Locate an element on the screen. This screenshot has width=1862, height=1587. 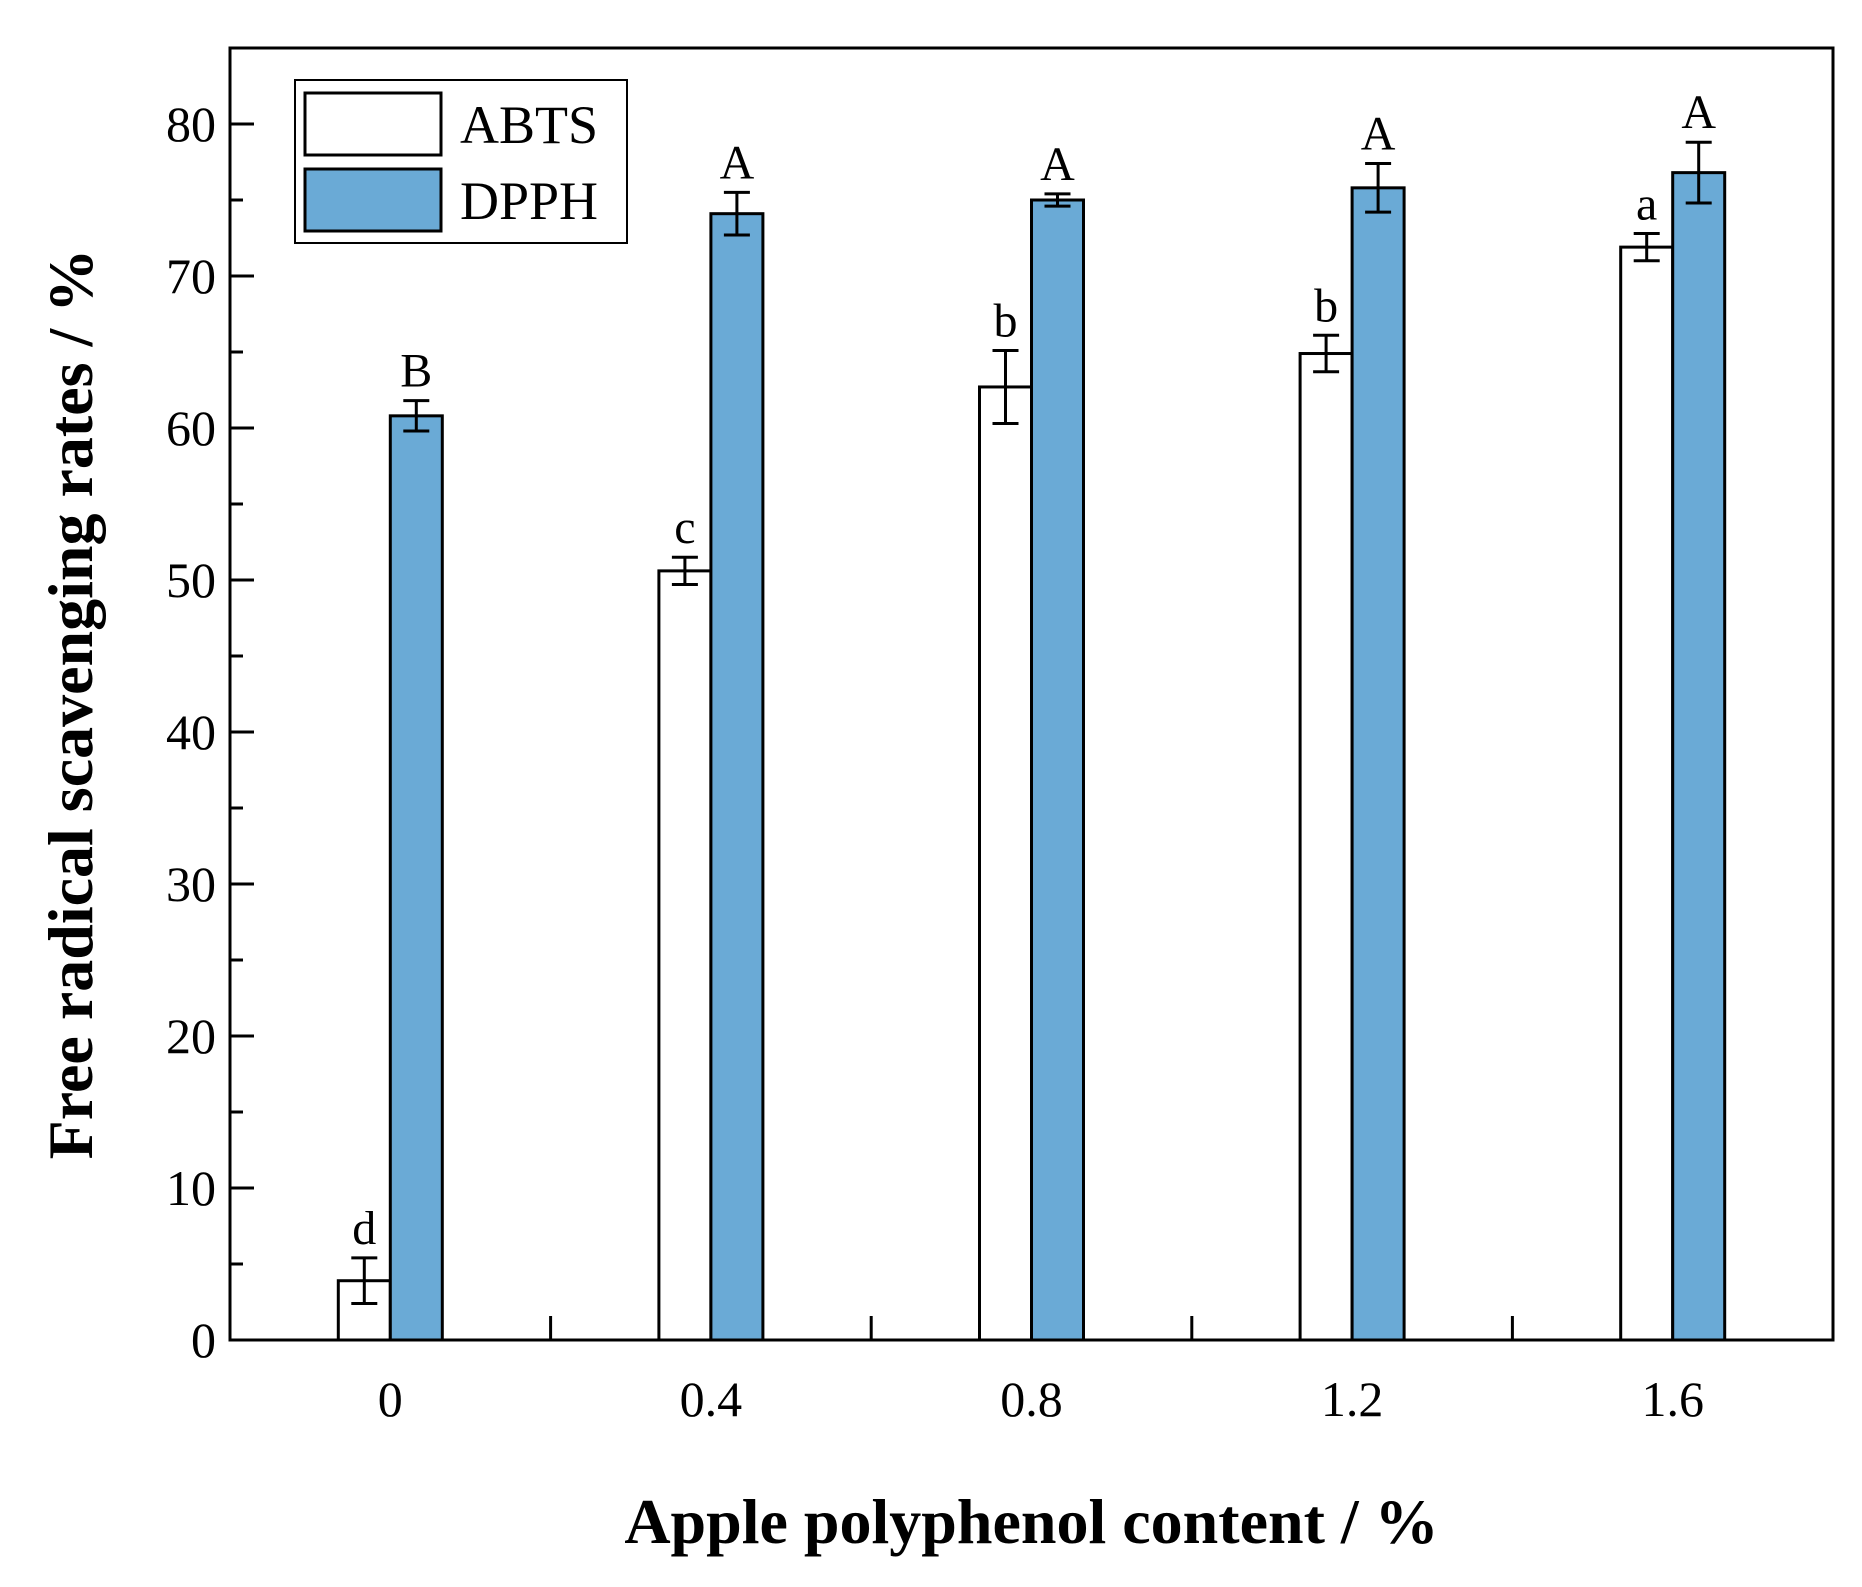
x-axis-title: Apple polyphenol content / % is located at coordinates (1031, 1521).